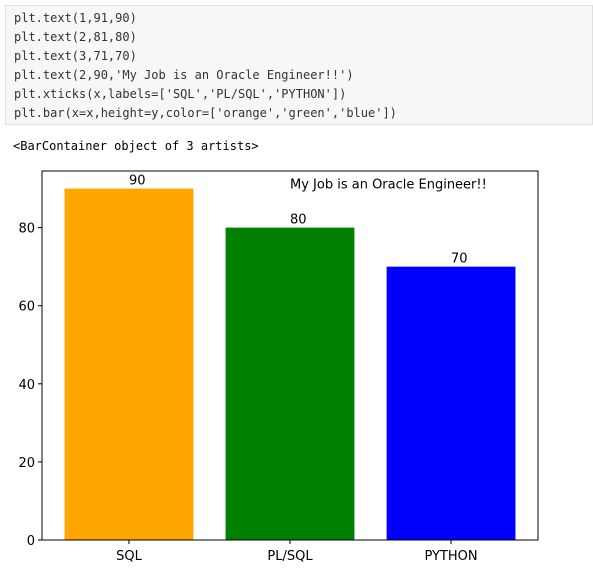  Describe the element at coordinates (26, 229) in the screenshot. I see `y-tick-label: 80` at that location.